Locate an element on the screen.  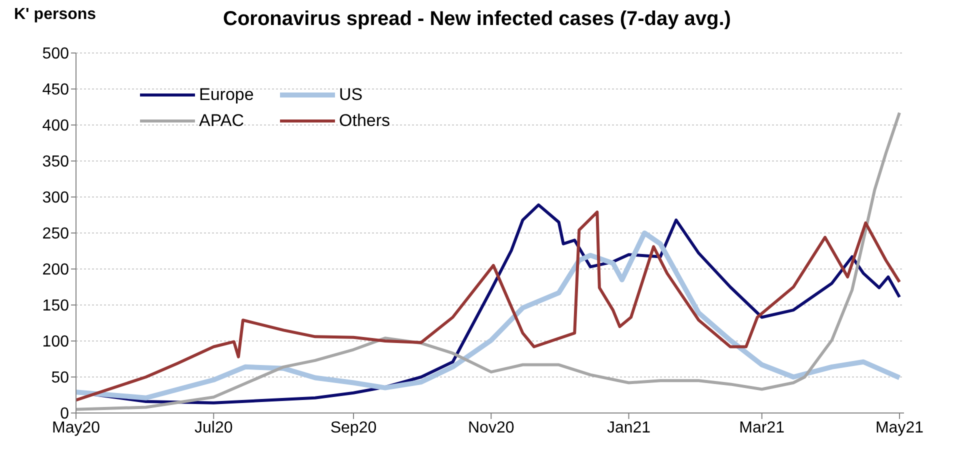
y-tick-label: 50 is located at coordinates (60, 378).